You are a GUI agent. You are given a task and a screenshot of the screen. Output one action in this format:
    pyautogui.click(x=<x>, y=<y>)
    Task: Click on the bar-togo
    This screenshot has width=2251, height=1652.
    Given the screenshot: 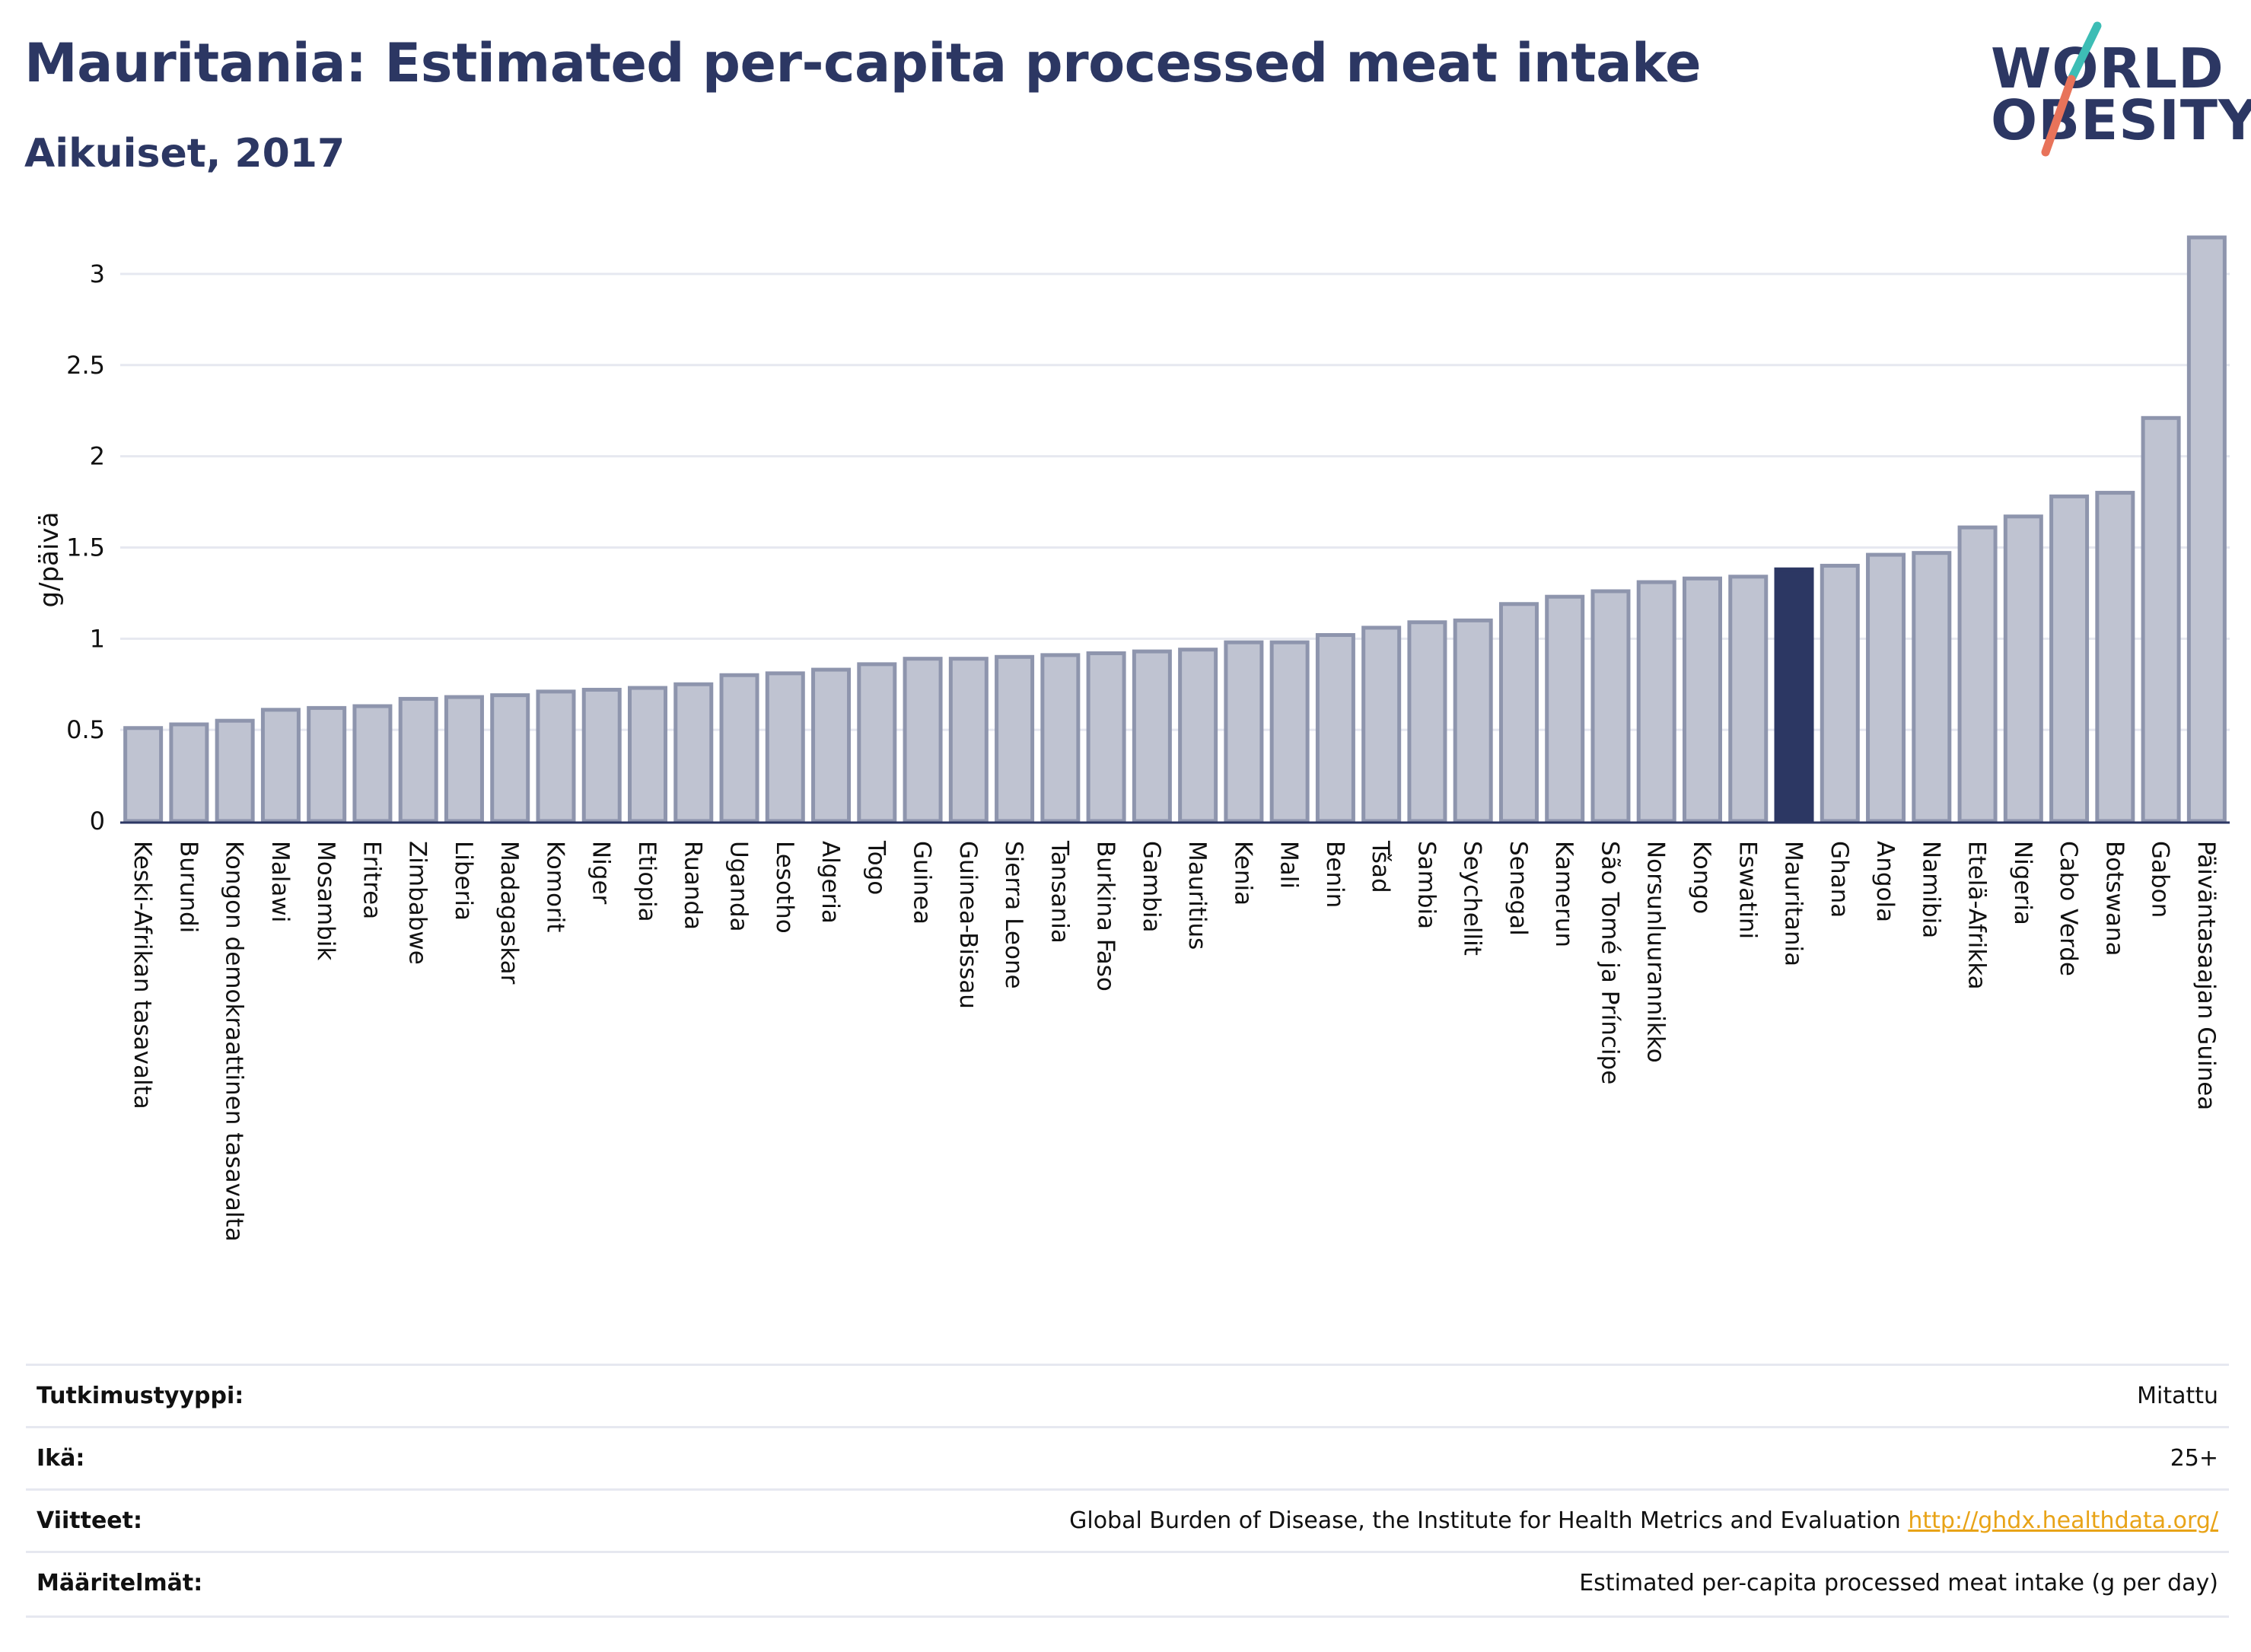 What is the action you would take?
    pyautogui.click(x=877, y=742)
    